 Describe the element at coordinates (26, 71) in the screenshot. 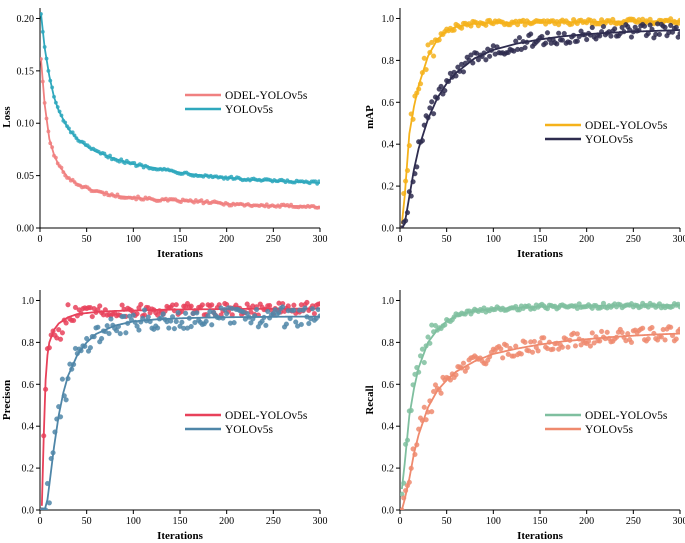

I see `y-tick-label: 0.15` at that location.